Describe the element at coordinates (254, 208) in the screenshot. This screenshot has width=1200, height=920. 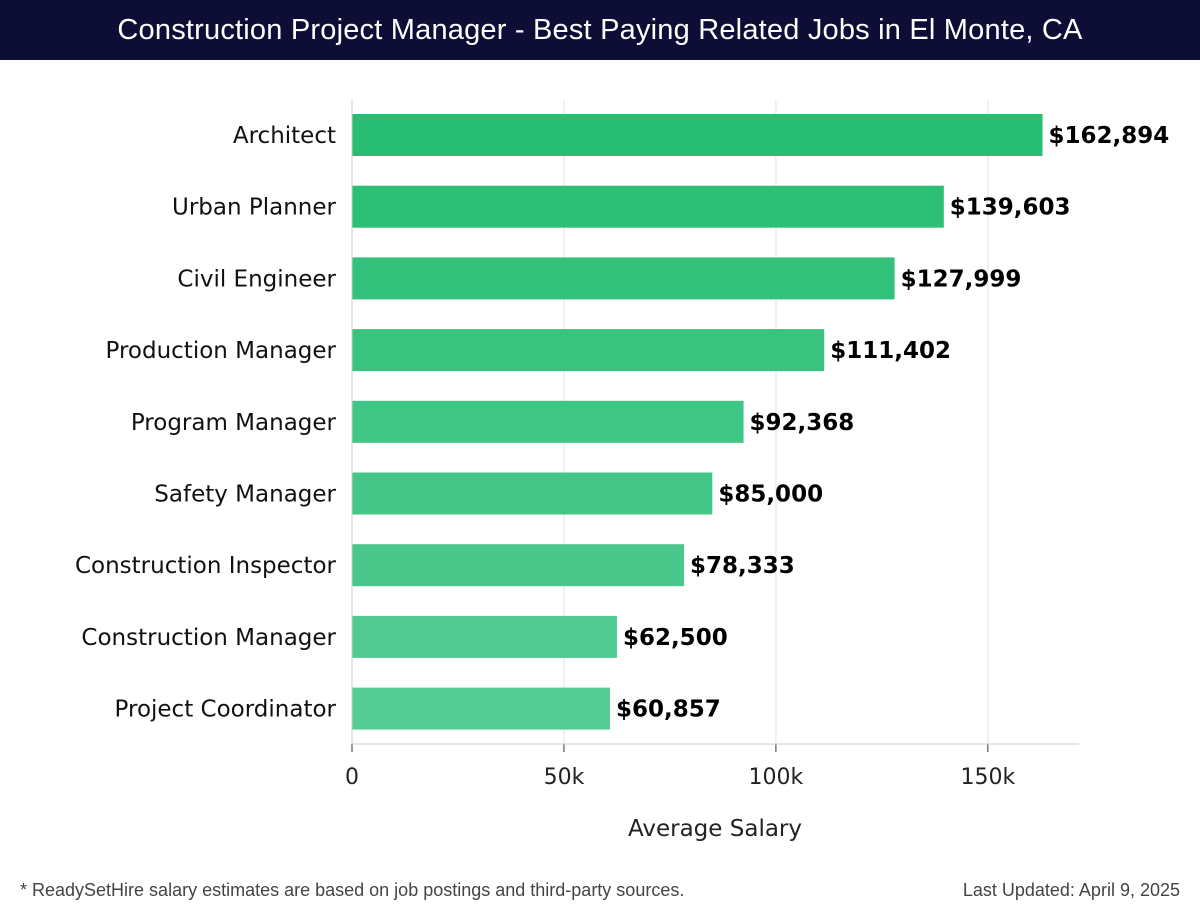
I see `category-label: Urban Planner` at that location.